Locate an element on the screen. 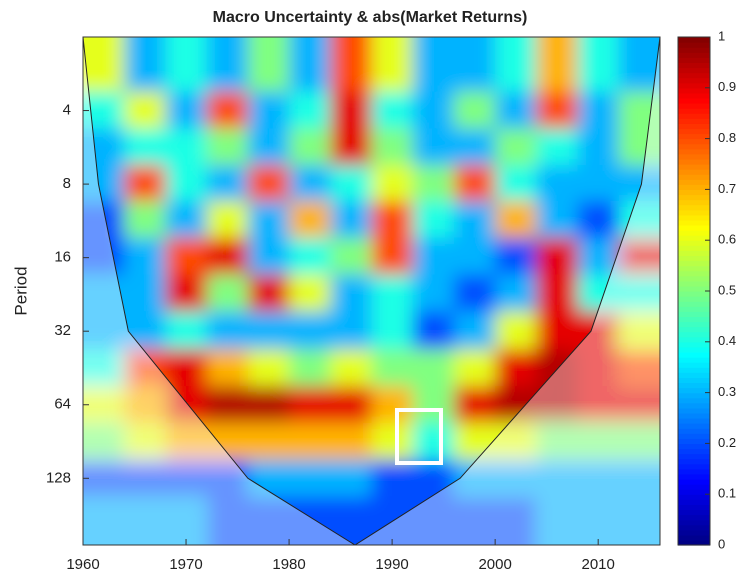 The height and width of the screenshot is (576, 741). y-tick-label: 64 is located at coordinates (62, 404).